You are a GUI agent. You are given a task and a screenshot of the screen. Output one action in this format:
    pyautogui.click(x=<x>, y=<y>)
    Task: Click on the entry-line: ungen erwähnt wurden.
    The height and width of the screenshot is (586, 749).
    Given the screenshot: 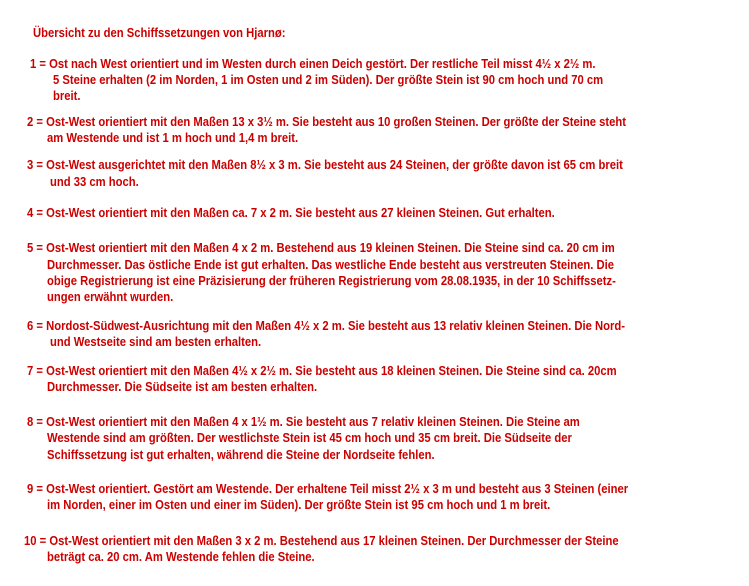 What is the action you would take?
    pyautogui.click(x=110, y=297)
    